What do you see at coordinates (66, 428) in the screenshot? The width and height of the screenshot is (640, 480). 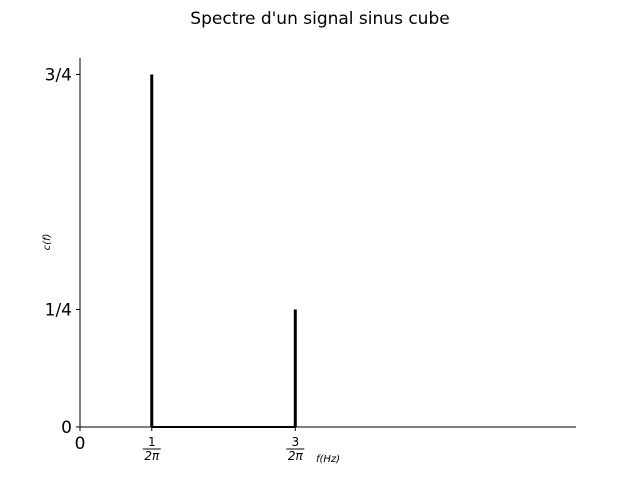 I see `y-tick-label: 0` at bounding box center [66, 428].